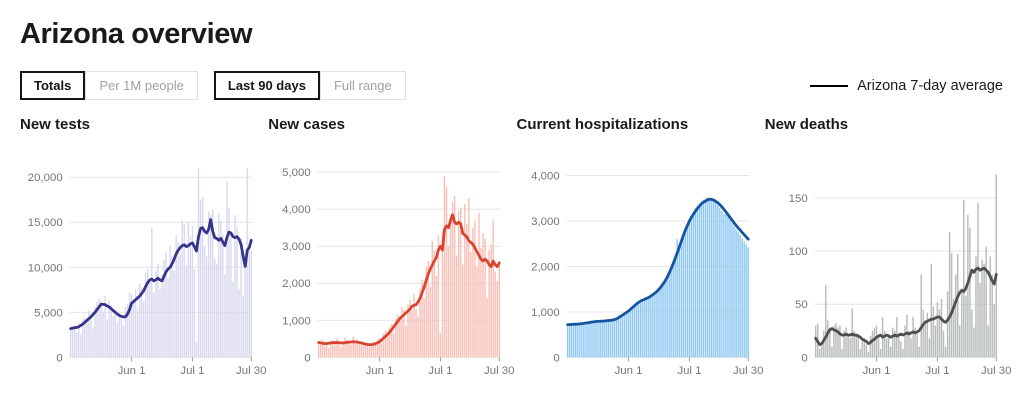  I want to click on chart-title-current-hospitalizations: Current hospitalizations, so click(602, 124).